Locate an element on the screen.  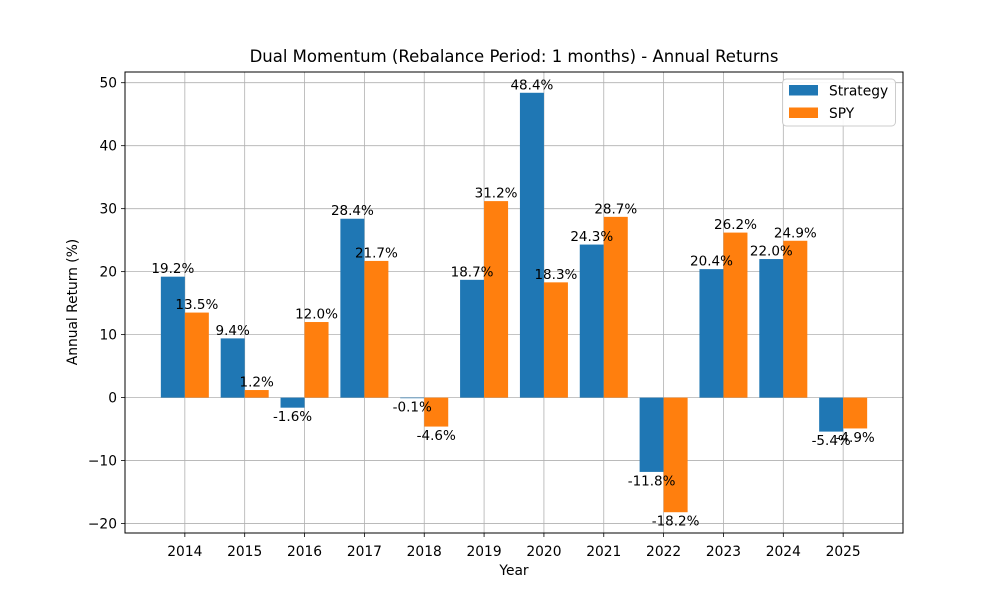
bar-value-label: 24.9% is located at coordinates (795, 233).